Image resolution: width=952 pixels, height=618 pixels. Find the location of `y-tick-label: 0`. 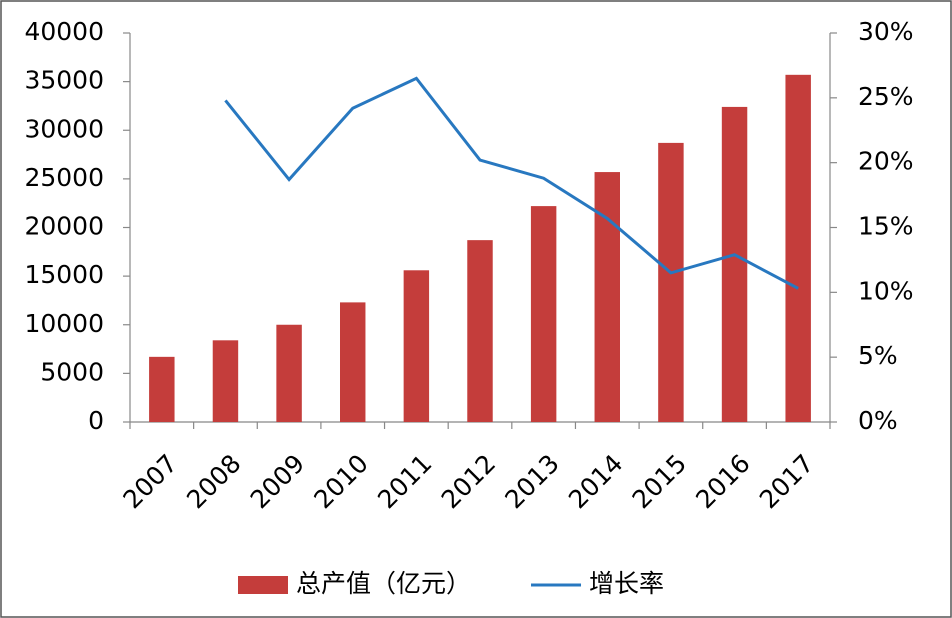

y-tick-label: 0 is located at coordinates (96, 420).